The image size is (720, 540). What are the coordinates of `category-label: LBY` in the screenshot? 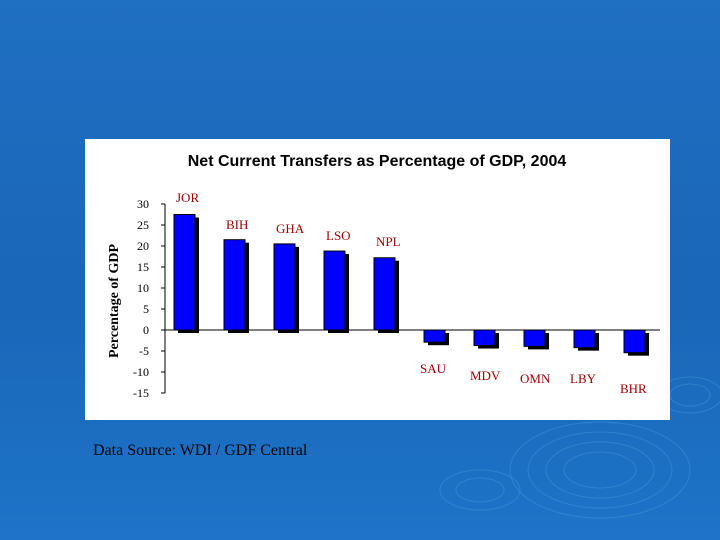 It's located at (583, 378).